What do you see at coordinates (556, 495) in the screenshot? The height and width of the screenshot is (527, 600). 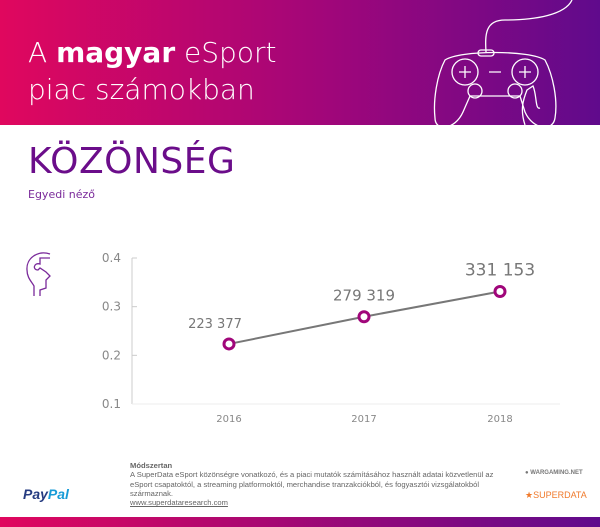 I see `superdata-logo: ★SUPERDATA` at bounding box center [556, 495].